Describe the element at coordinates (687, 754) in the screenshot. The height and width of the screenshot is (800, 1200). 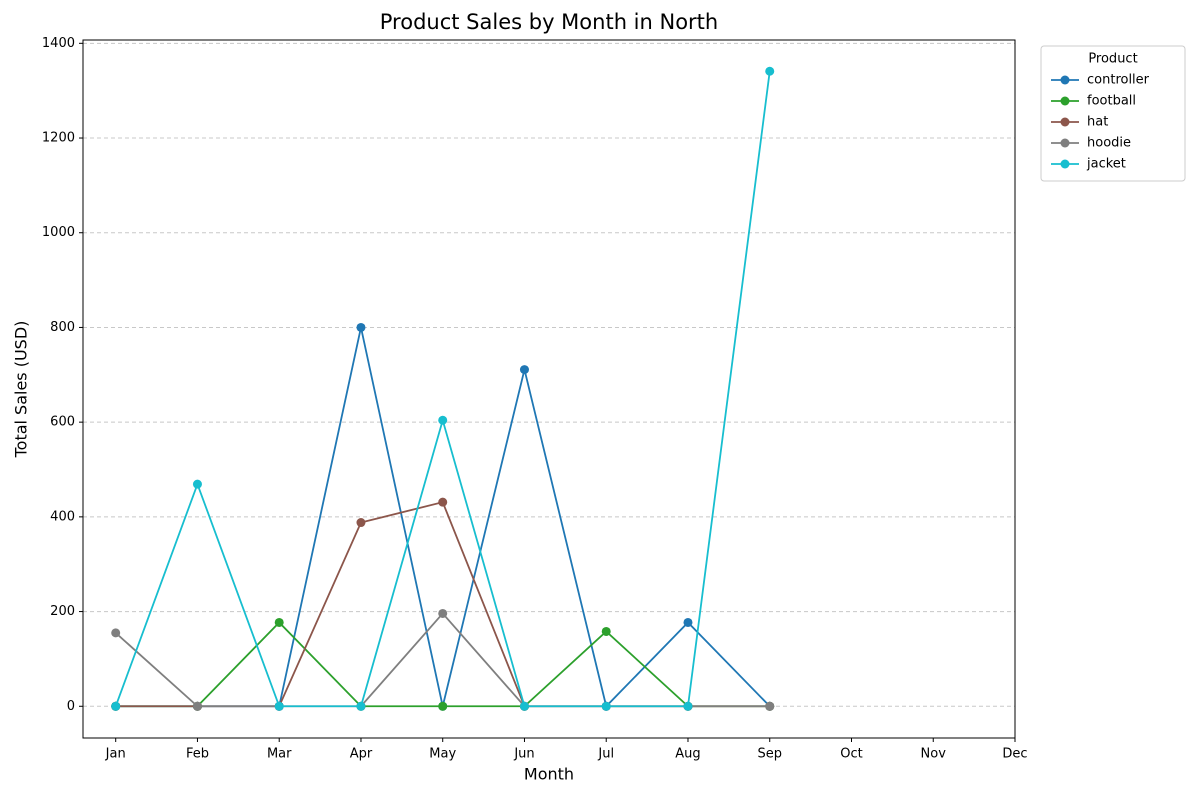
I see `x-tick-label: Aug` at that location.